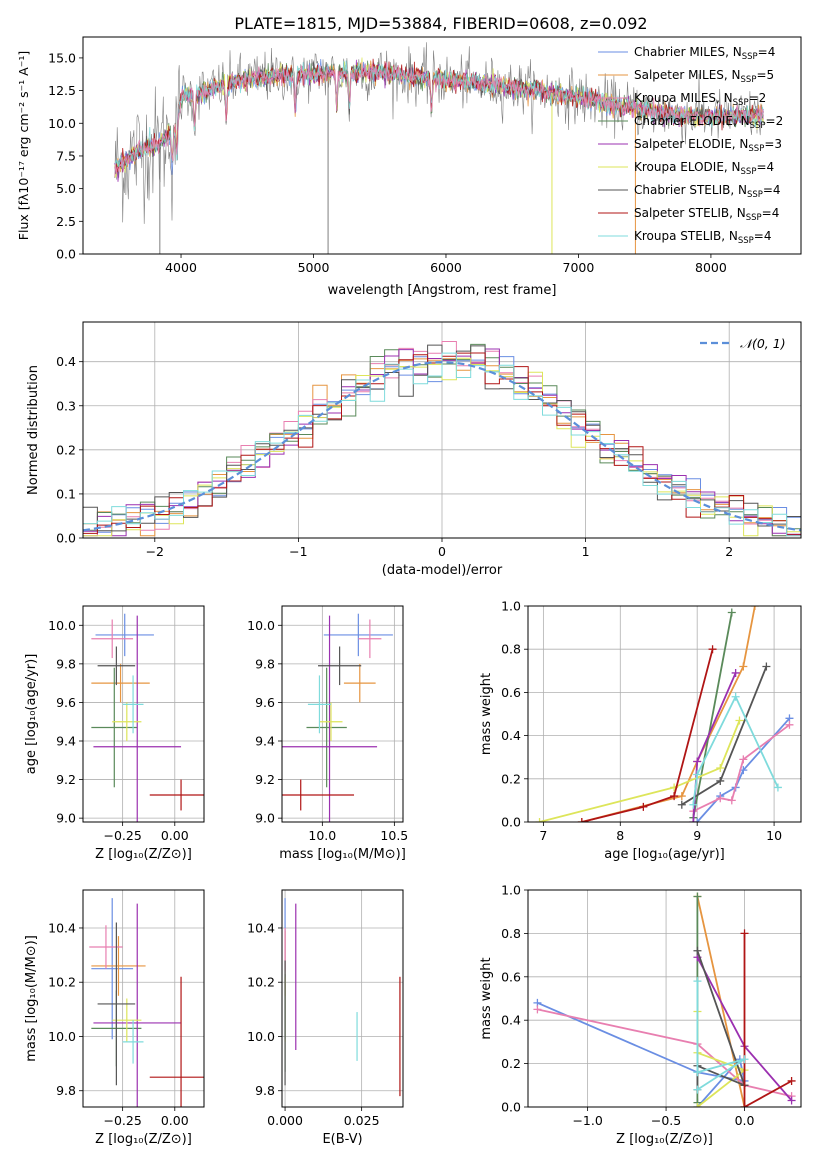  What do you see at coordinates (439, 148) in the screenshot?
I see `spectrum-data` at bounding box center [439, 148].